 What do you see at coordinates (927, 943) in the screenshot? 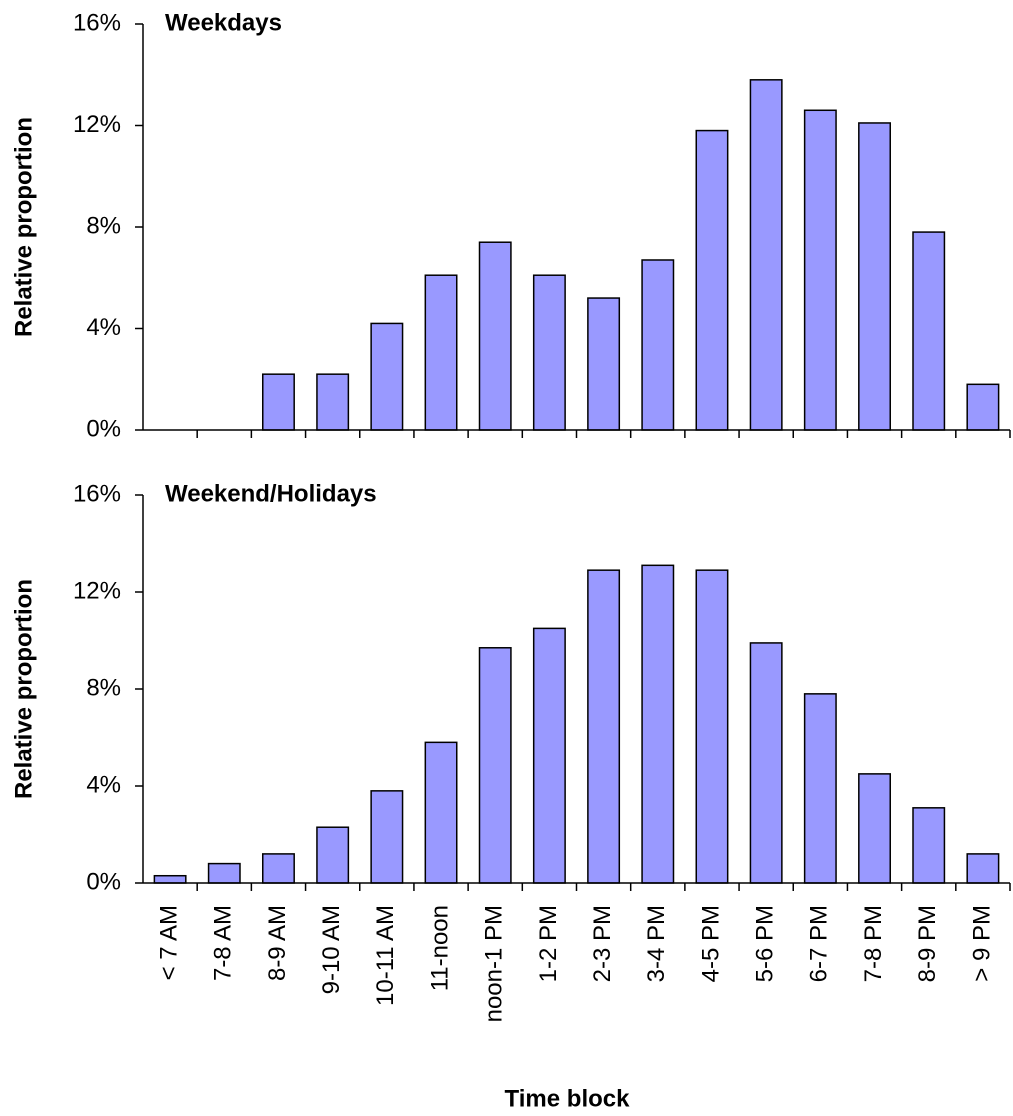
I see `x-tick-label: 8-9 PM` at bounding box center [927, 943].